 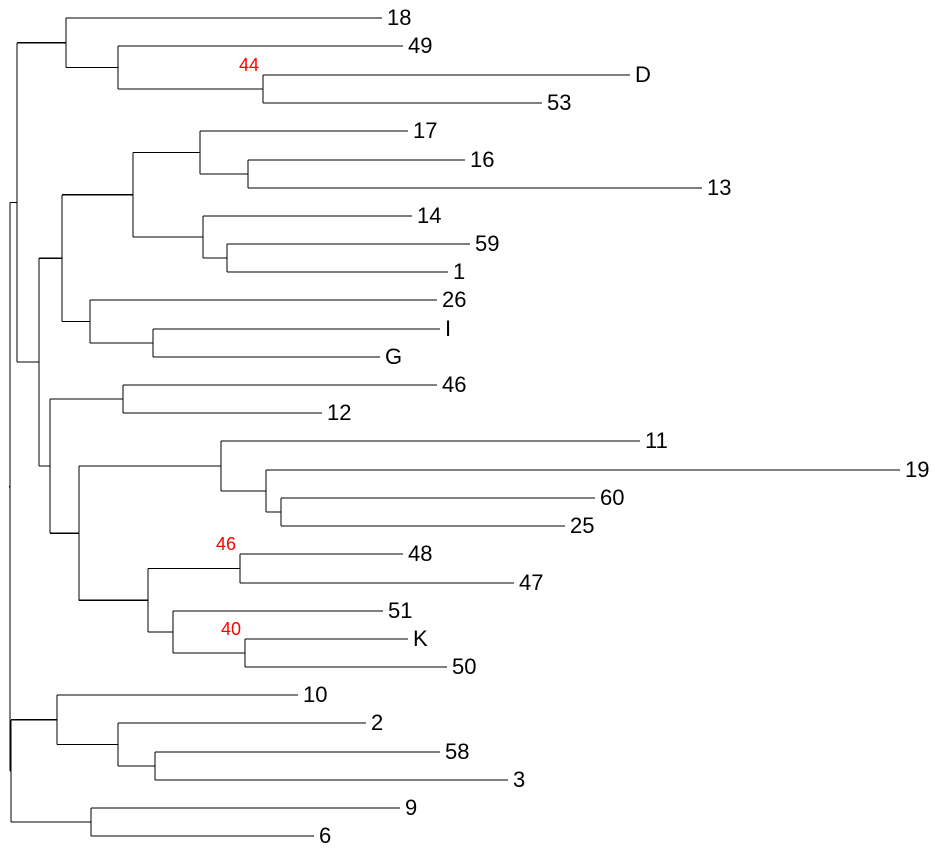 I want to click on tip-label-58: 58, so click(x=457, y=751).